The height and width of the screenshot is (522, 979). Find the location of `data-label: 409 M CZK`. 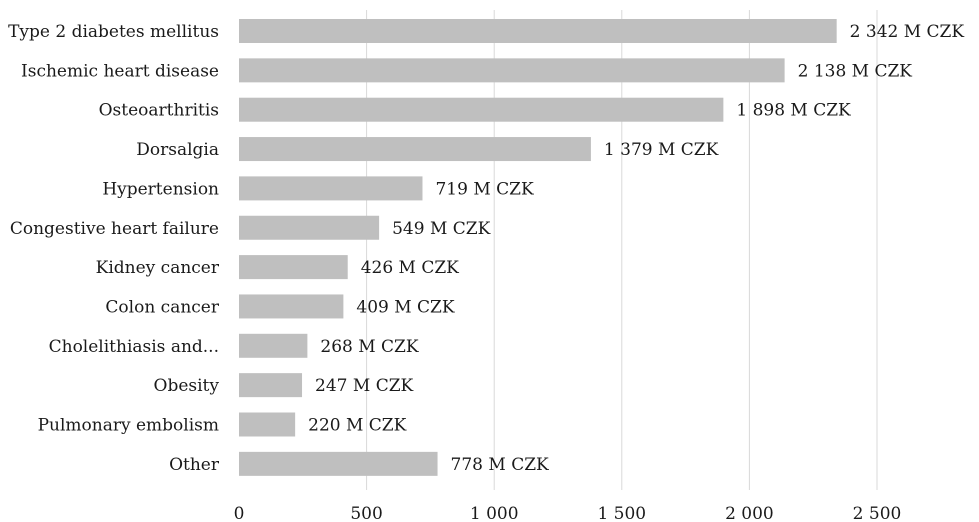

data-label: 409 M CZK is located at coordinates (405, 307).